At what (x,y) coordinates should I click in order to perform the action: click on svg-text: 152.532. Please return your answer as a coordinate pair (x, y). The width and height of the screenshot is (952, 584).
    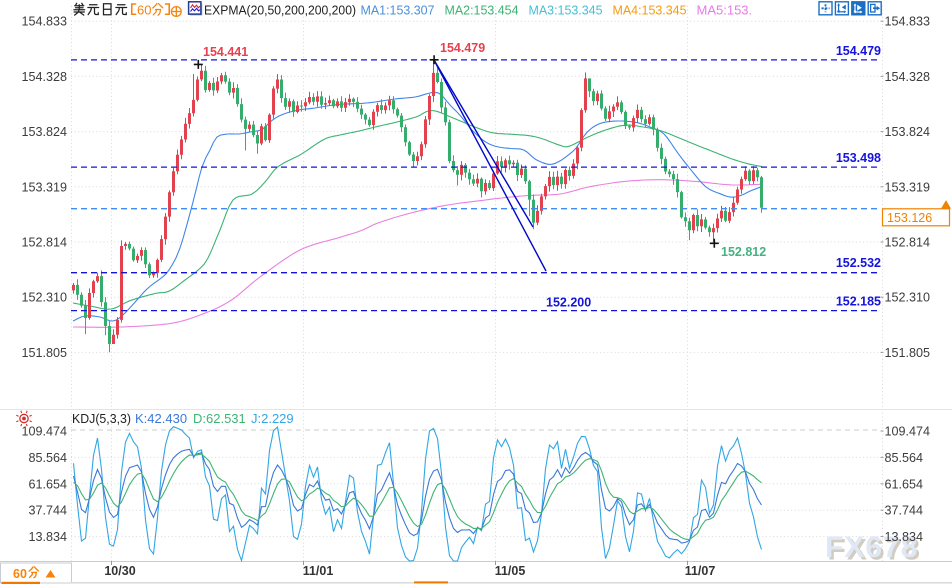
    Looking at the image, I should click on (858, 263).